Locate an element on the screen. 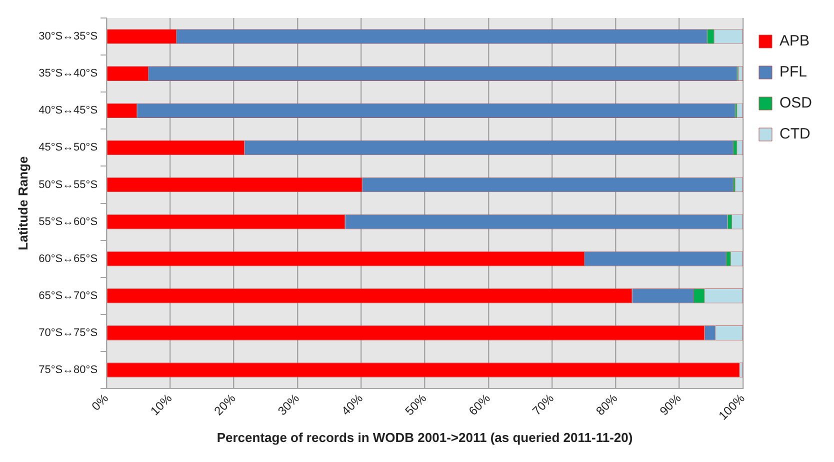 This screenshot has width=834, height=462. y-tick-label: 60°S↔65°S is located at coordinates (68, 258).